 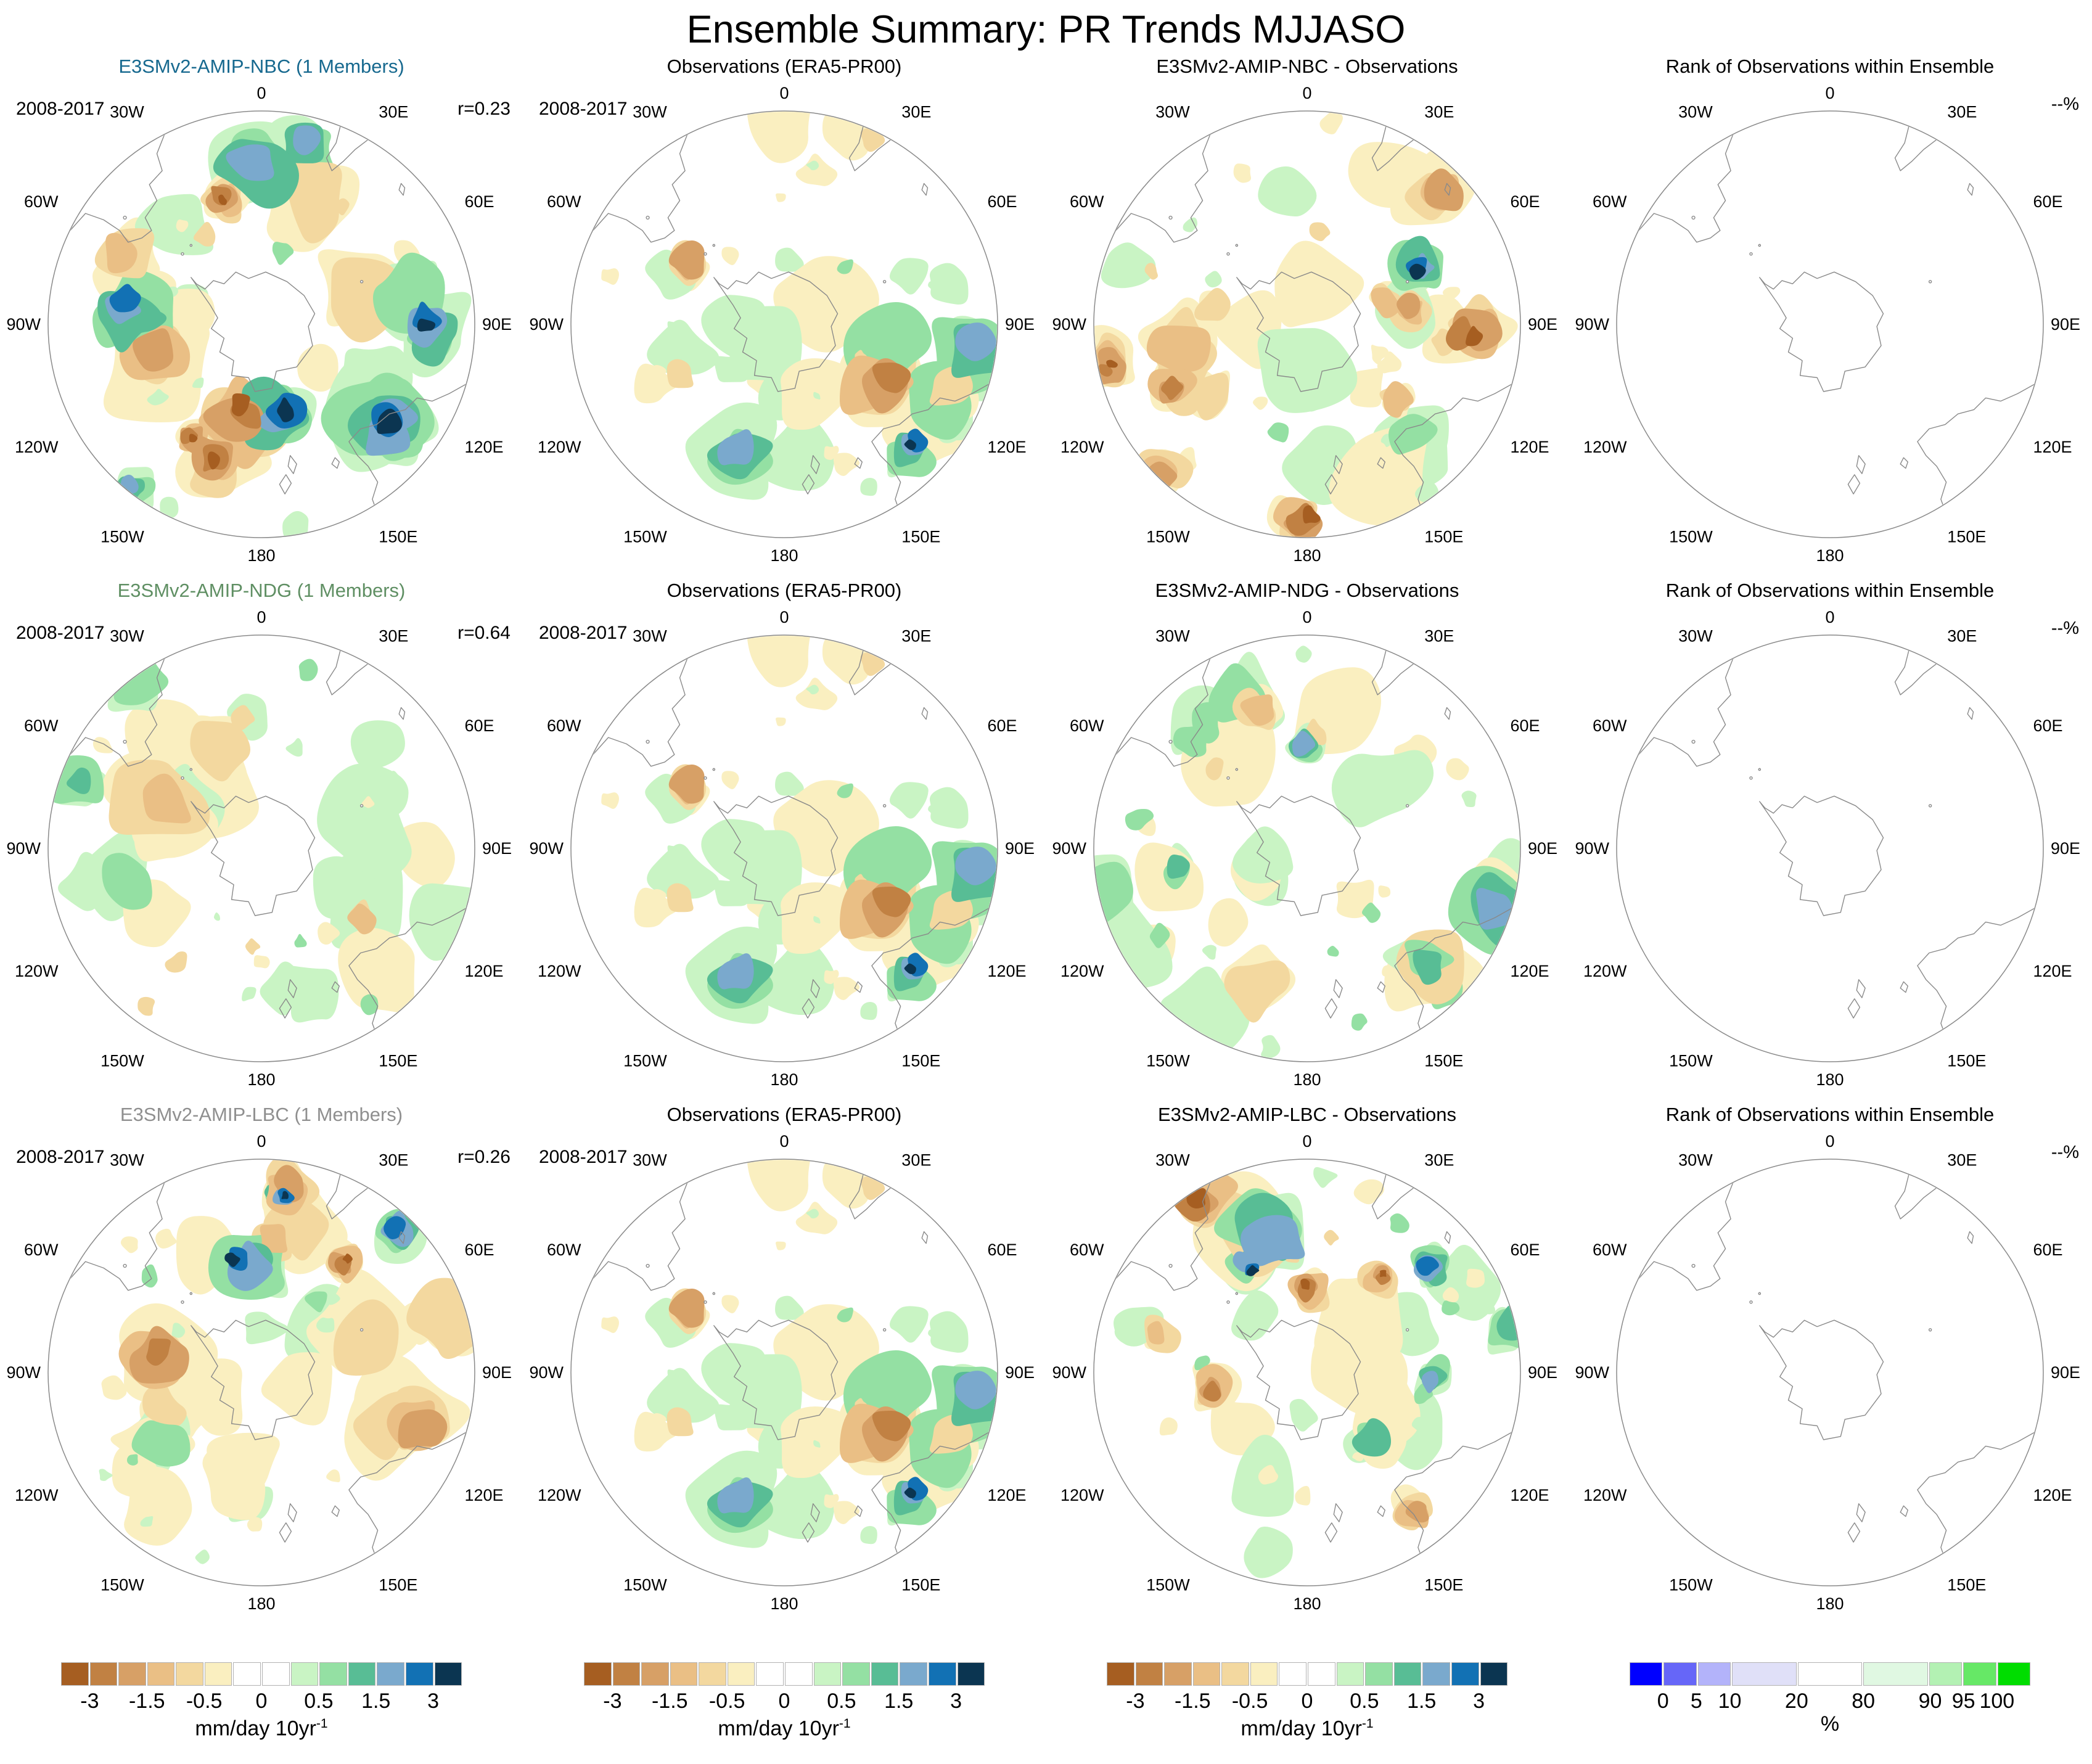 I want to click on panel-title-difference-row1: E3SMv2-AMIP-NBC - Observations, so click(x=1307, y=66).